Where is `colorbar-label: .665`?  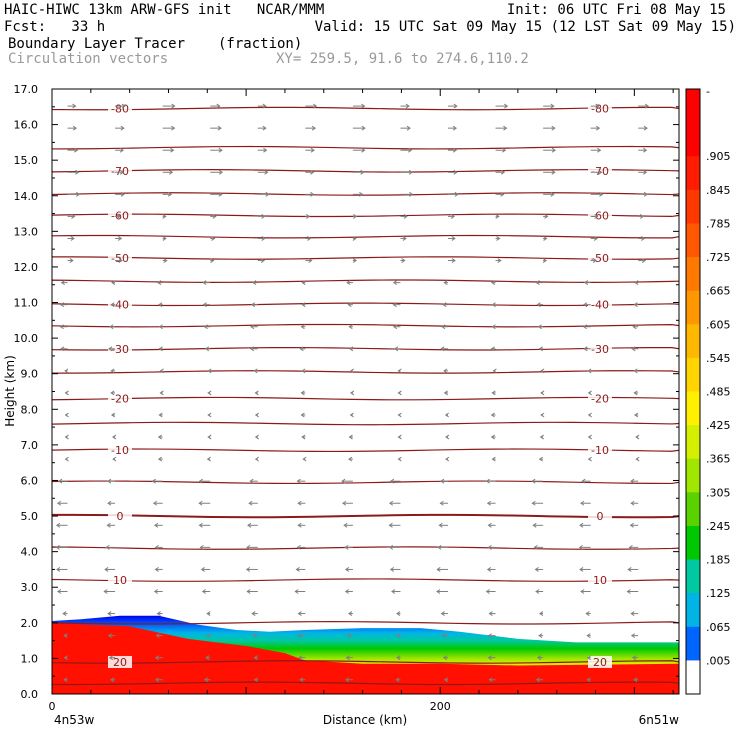
colorbar-label: .665 is located at coordinates (718, 291).